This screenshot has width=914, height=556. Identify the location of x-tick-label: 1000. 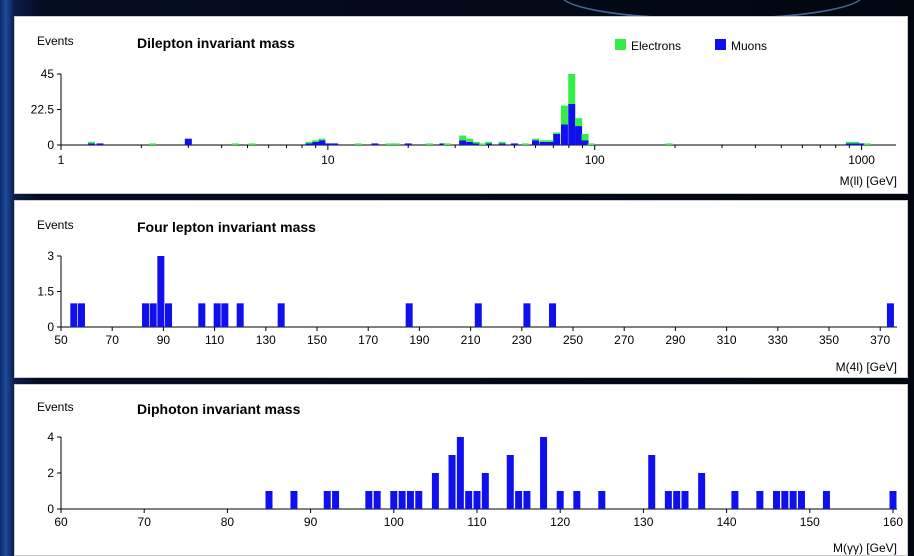
(861, 160).